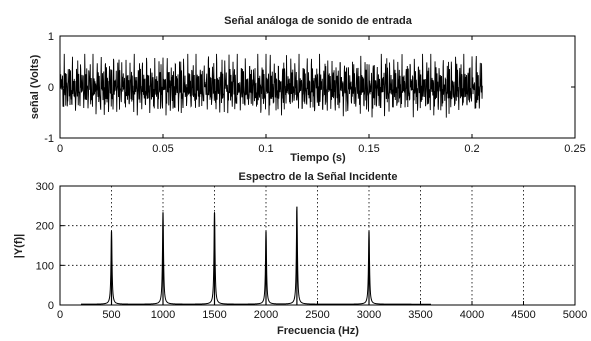 Image resolution: width=591 pixels, height=341 pixels. I want to click on spectrum-xtick-label: 3000, so click(369, 315).